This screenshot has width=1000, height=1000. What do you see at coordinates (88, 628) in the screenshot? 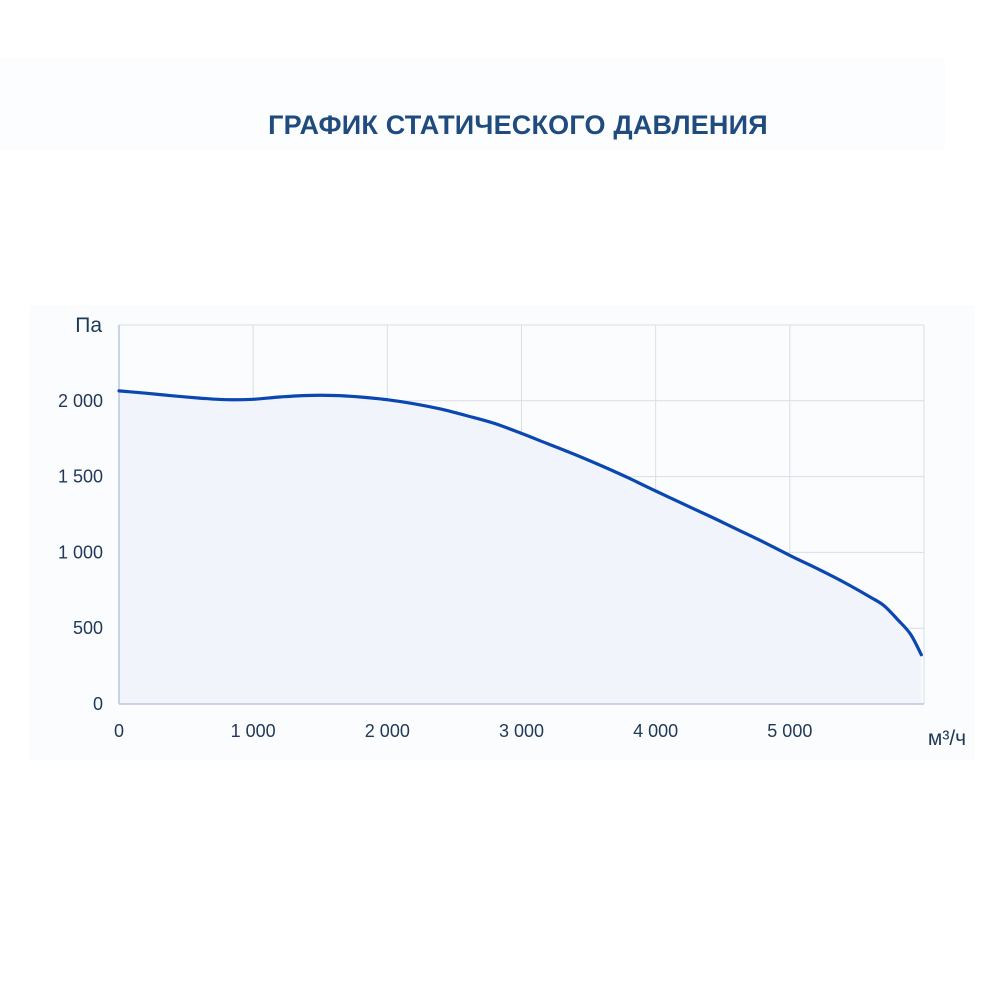
I see `y-tick-label: 500` at bounding box center [88, 628].